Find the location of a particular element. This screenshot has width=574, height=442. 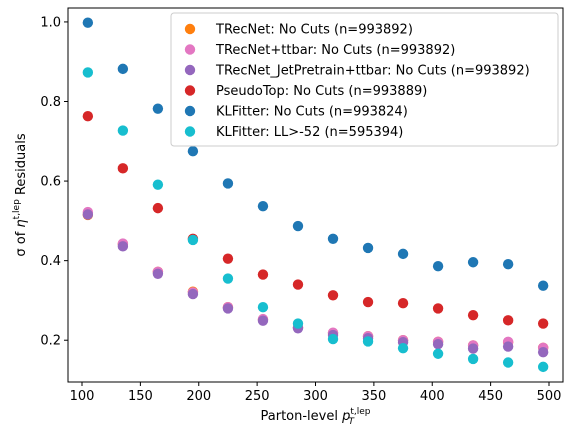

x-tick-label: 250 is located at coordinates (257, 396).